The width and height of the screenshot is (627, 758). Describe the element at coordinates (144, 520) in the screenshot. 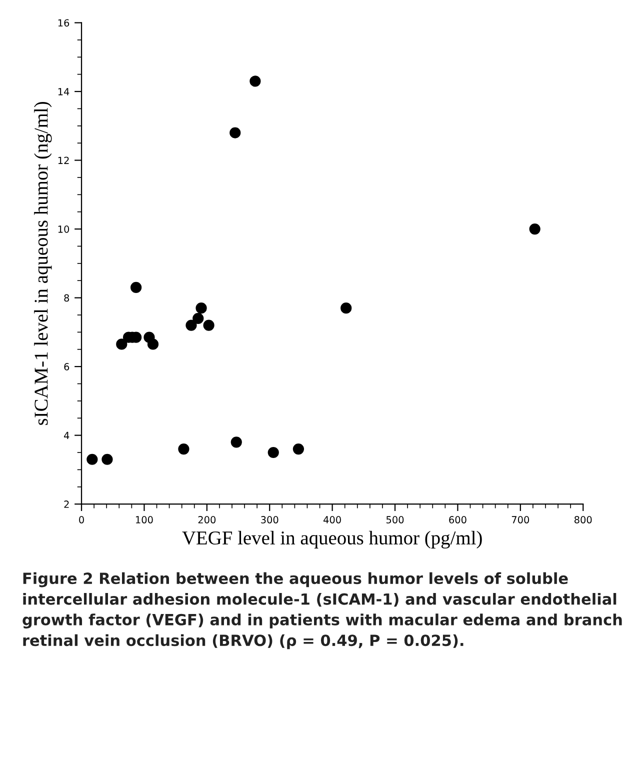

I see `x-tick-label: 100` at that location.